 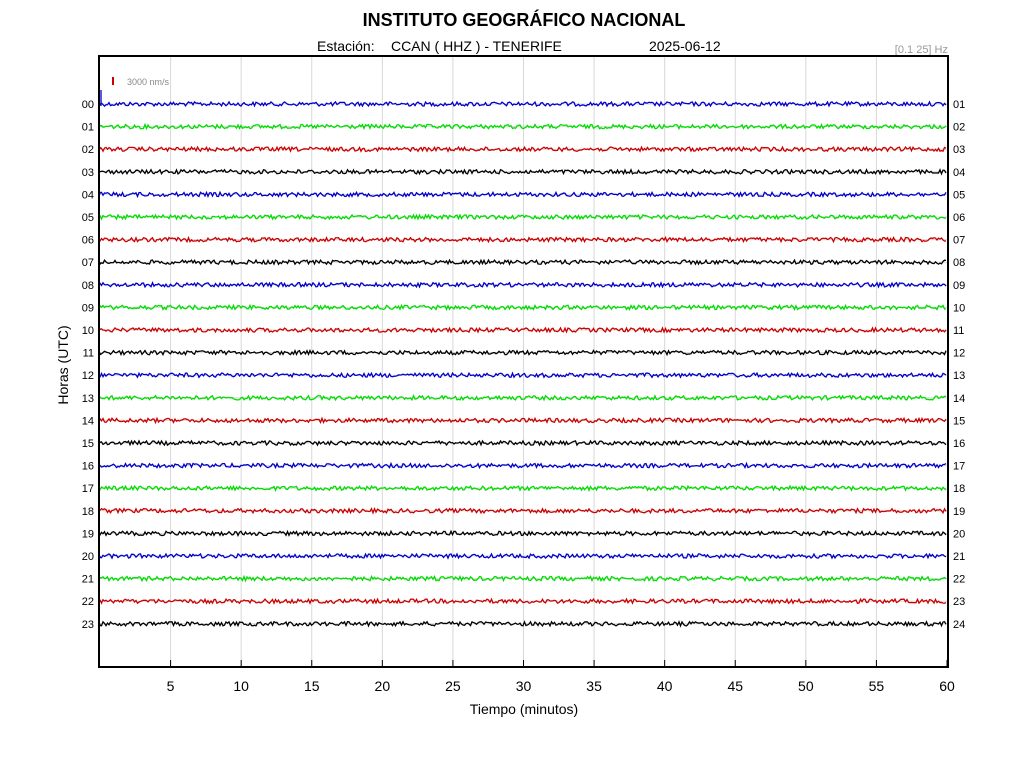 What do you see at coordinates (524, 709) in the screenshot?
I see `x-axis-label: Tiempo (minutos)` at bounding box center [524, 709].